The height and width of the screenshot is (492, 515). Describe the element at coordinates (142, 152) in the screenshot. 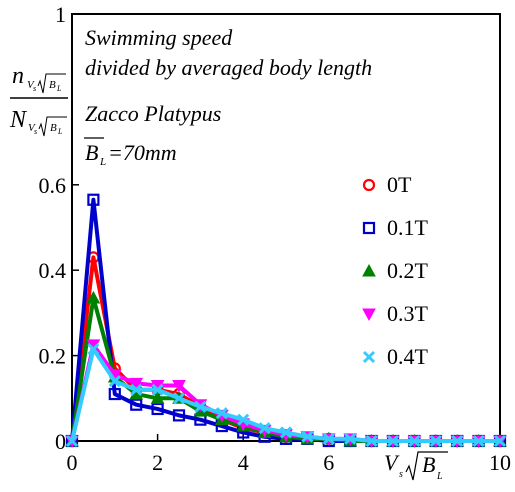

I see `annotation-bl-value: =70mm` at that location.